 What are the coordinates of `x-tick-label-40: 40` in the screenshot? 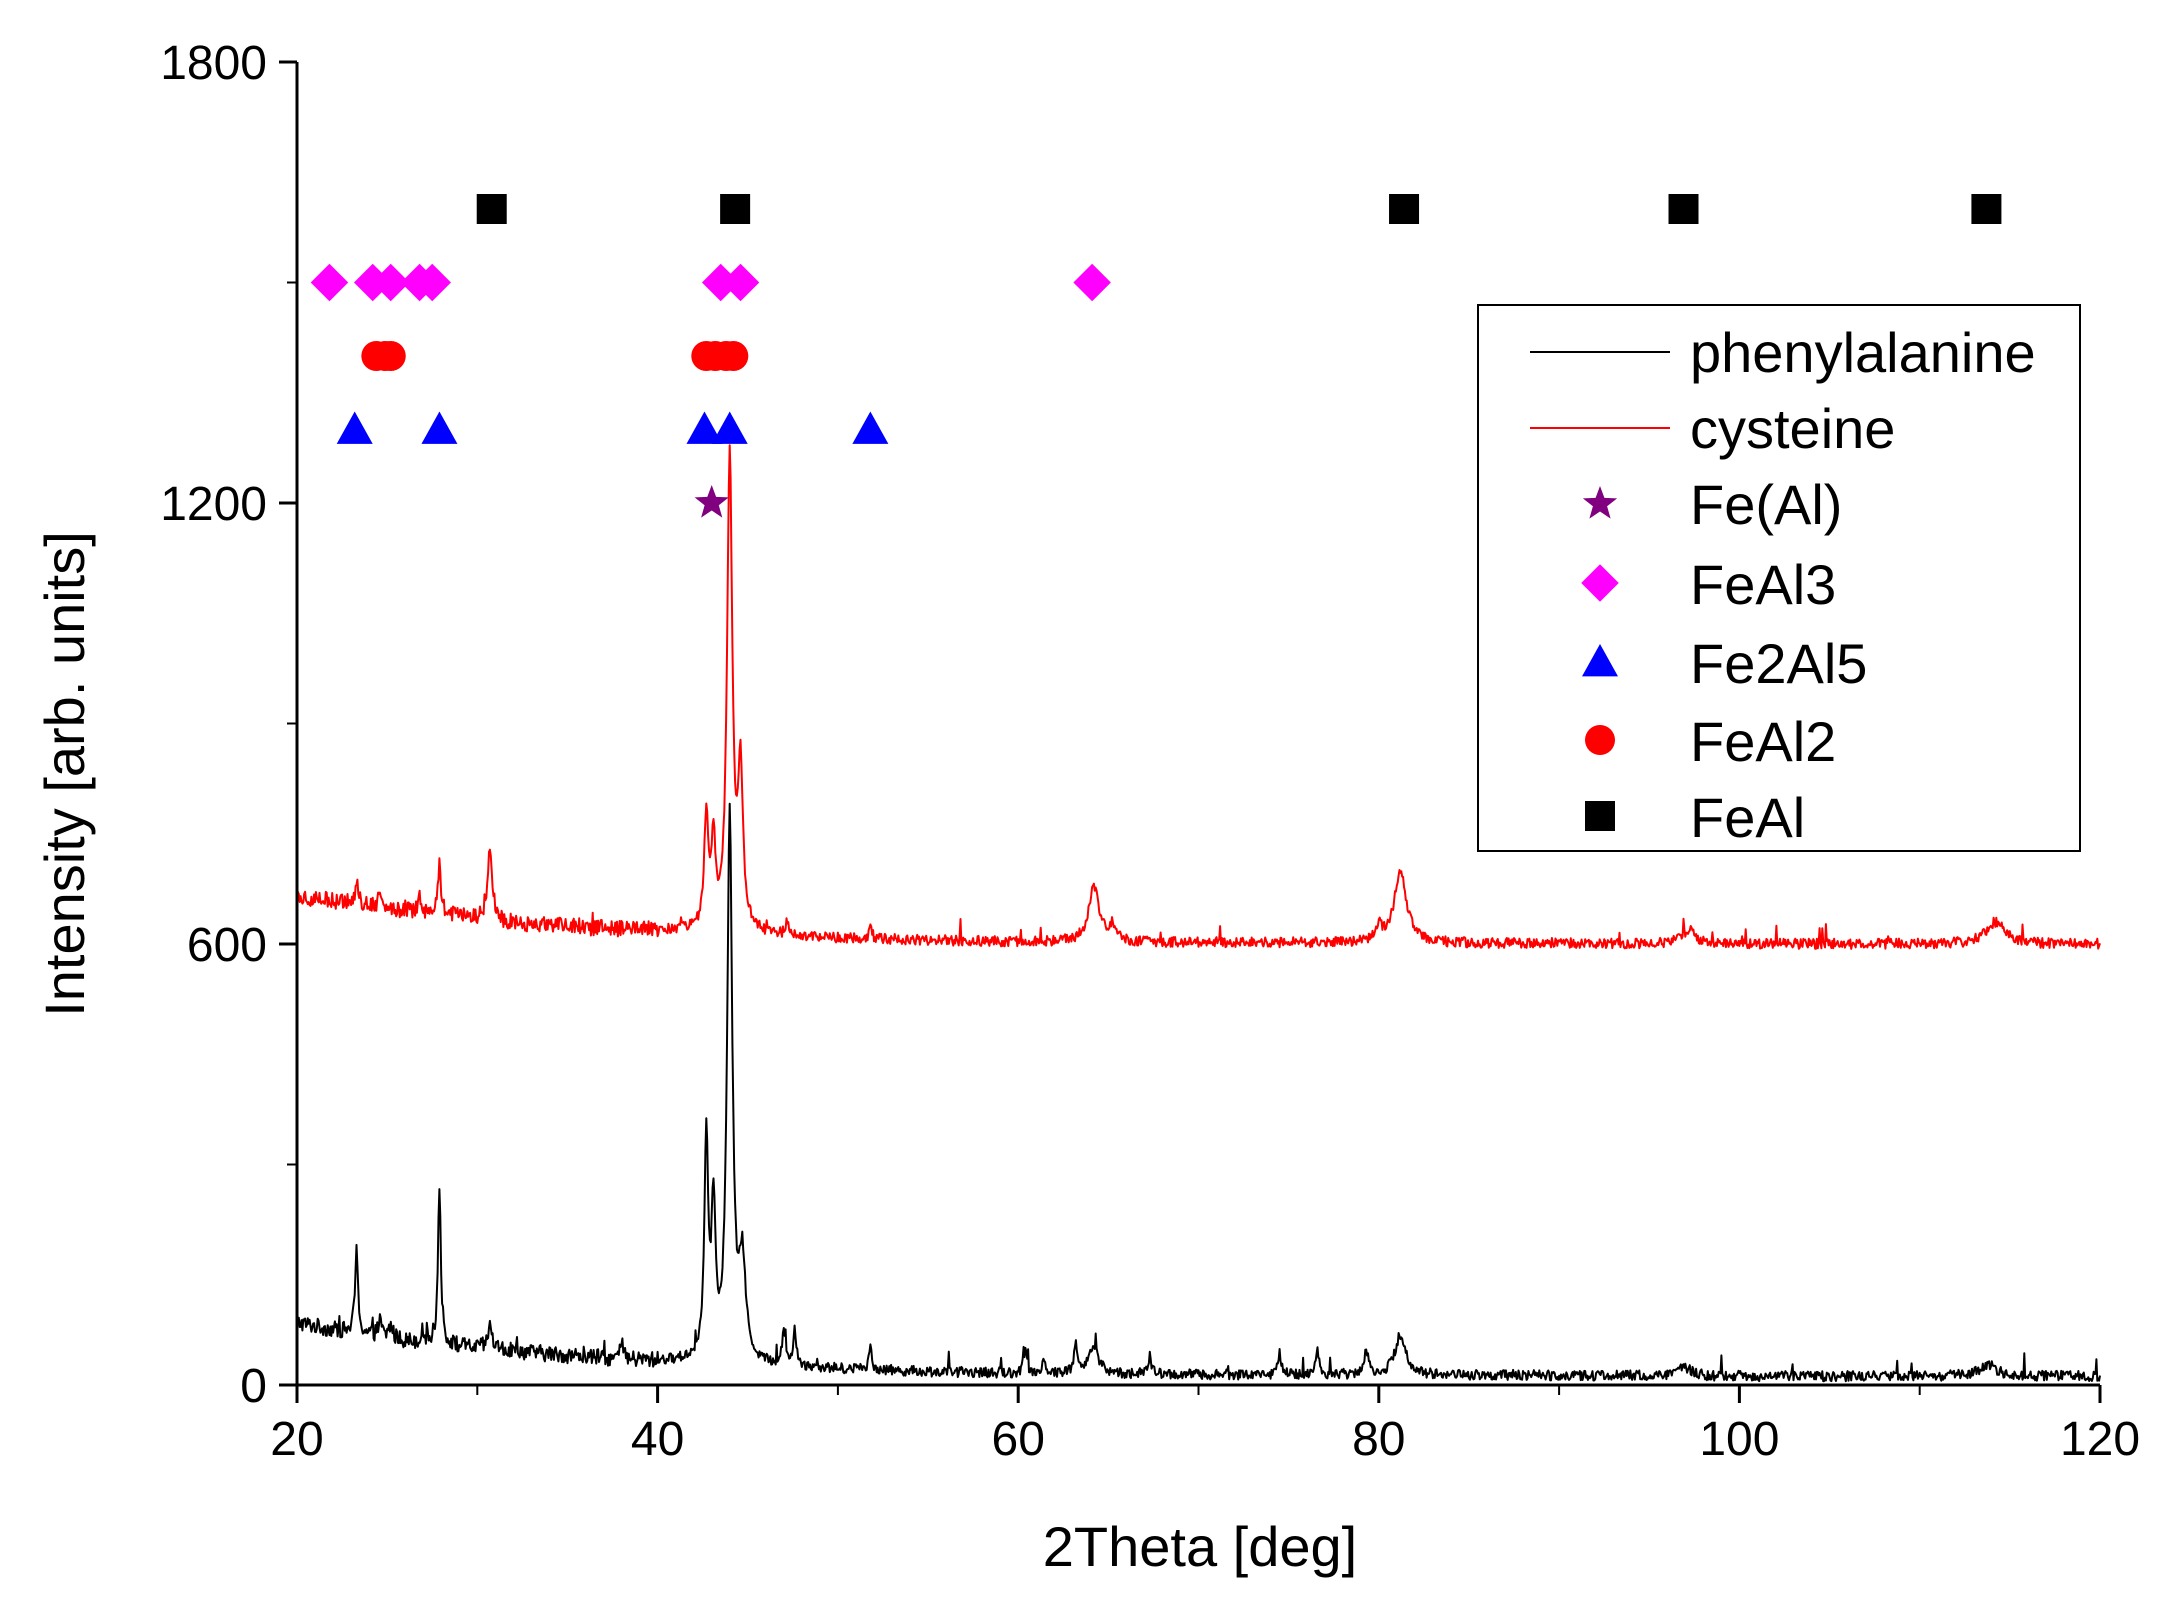 It's located at (657, 1439).